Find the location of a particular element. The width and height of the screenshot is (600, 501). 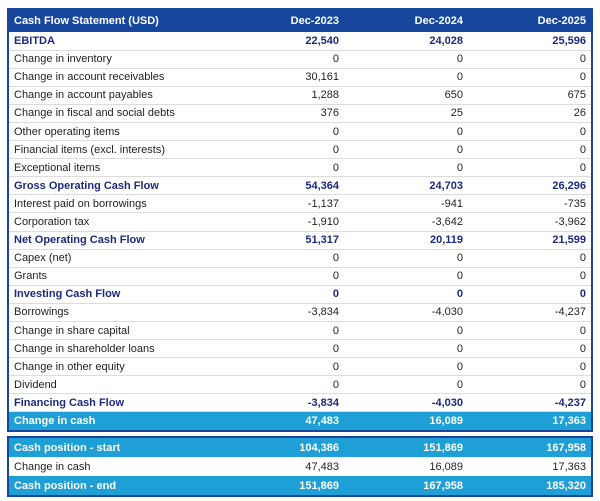

row-label: Change in other equity is located at coordinates (114, 367).